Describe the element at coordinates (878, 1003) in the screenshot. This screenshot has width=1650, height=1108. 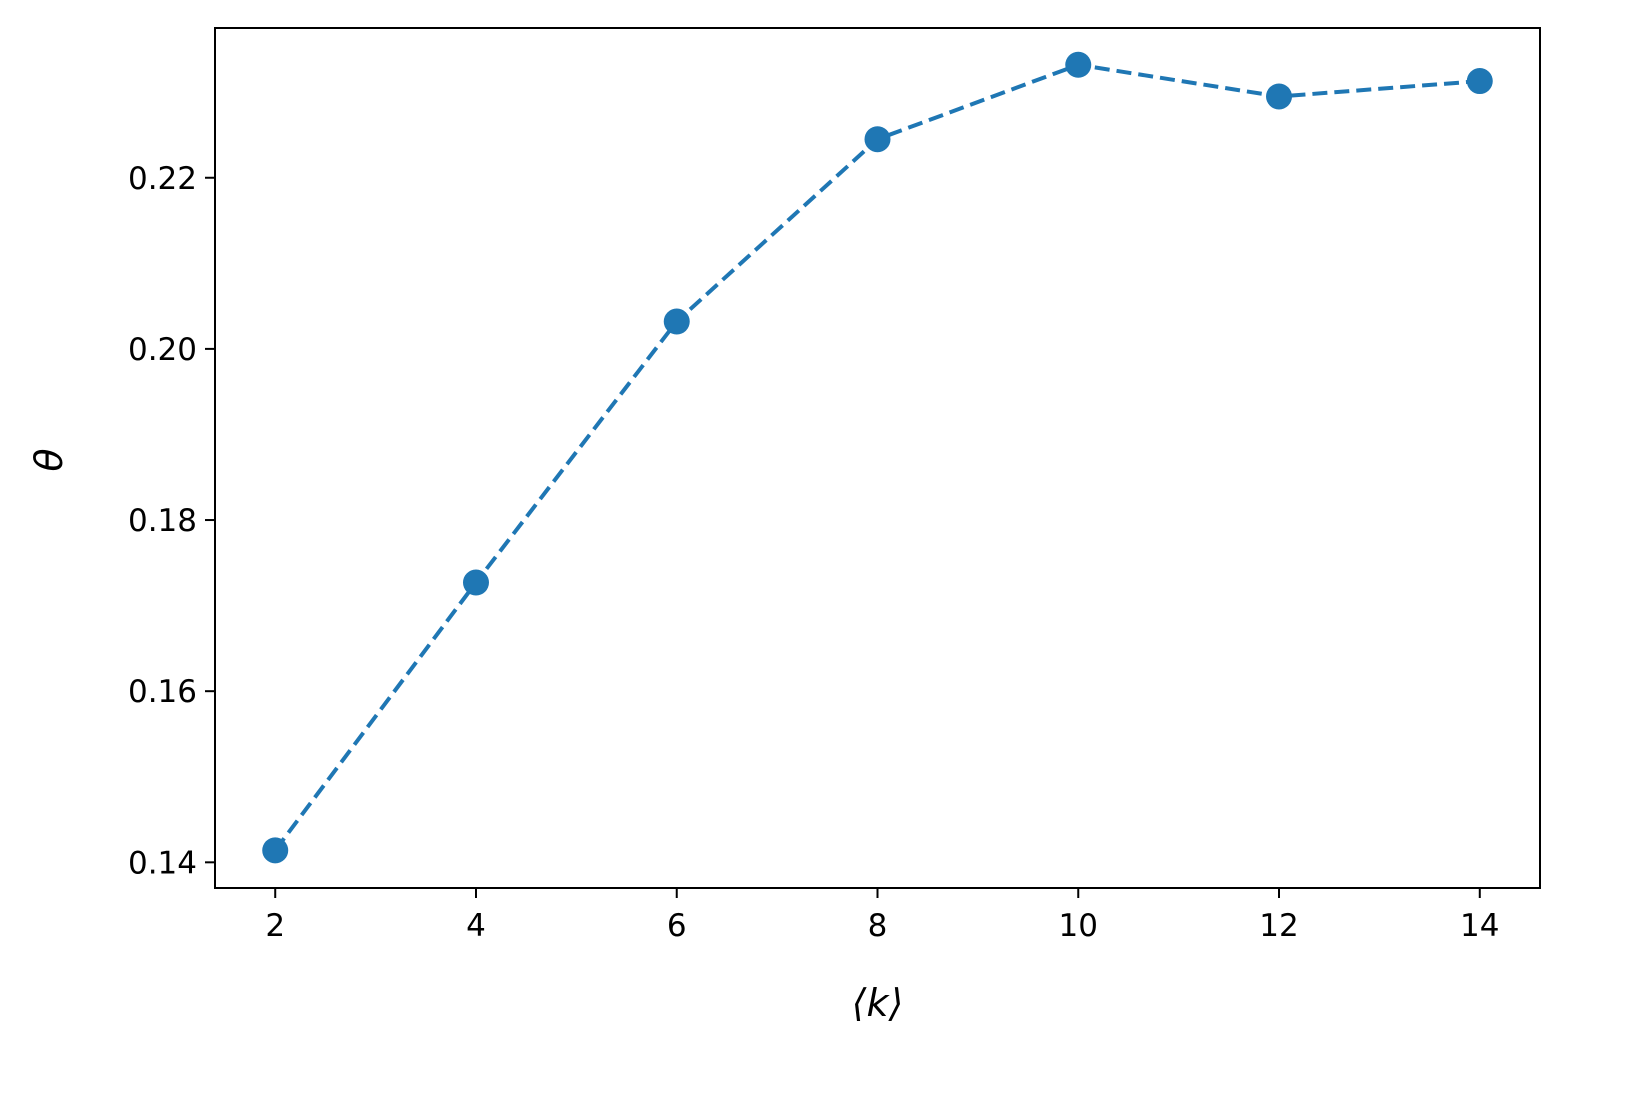
I see `x-axis-label: ⟨k⟩` at that location.